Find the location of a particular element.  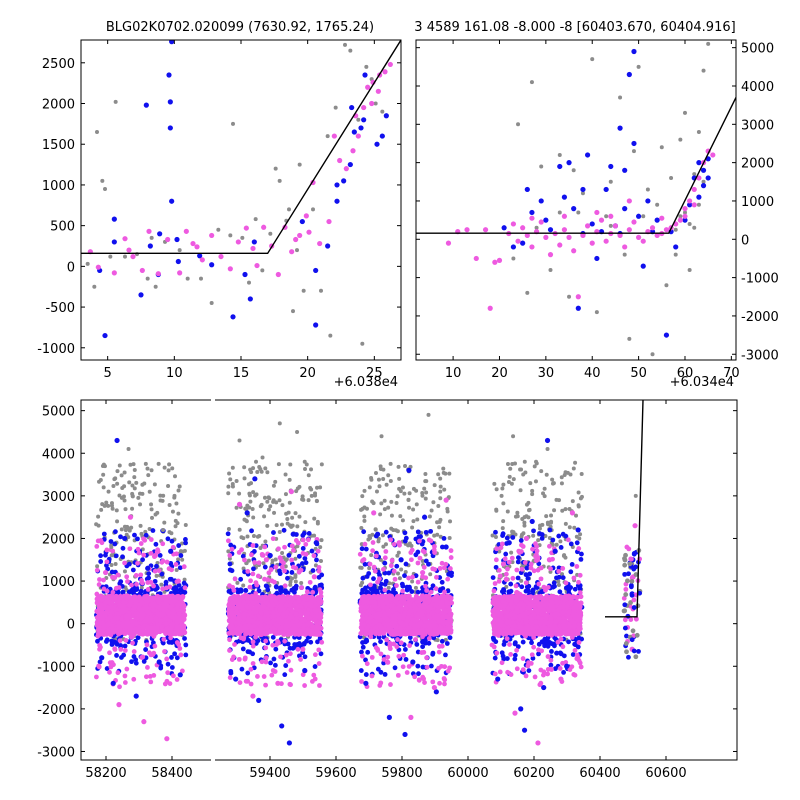

season-cloud is located at coordinates (406, 575).